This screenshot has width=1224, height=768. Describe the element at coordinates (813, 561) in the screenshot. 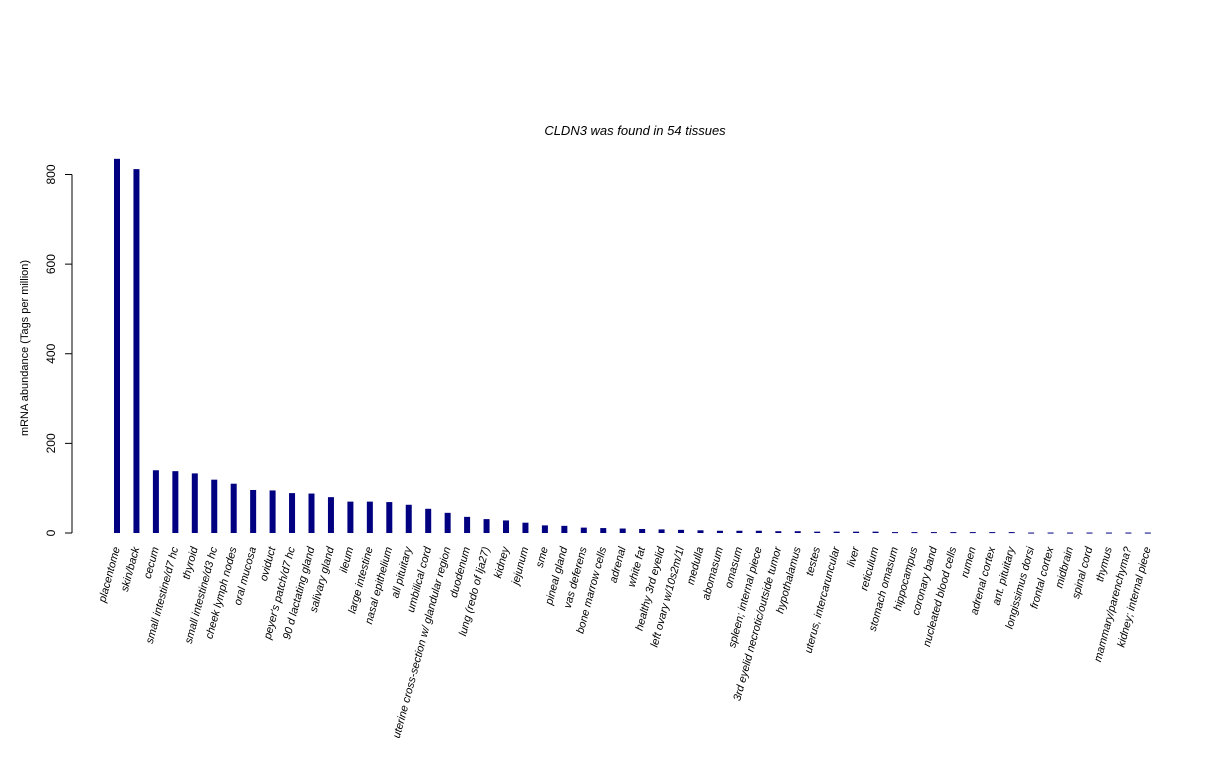

I see `x-tick-label: testes` at that location.